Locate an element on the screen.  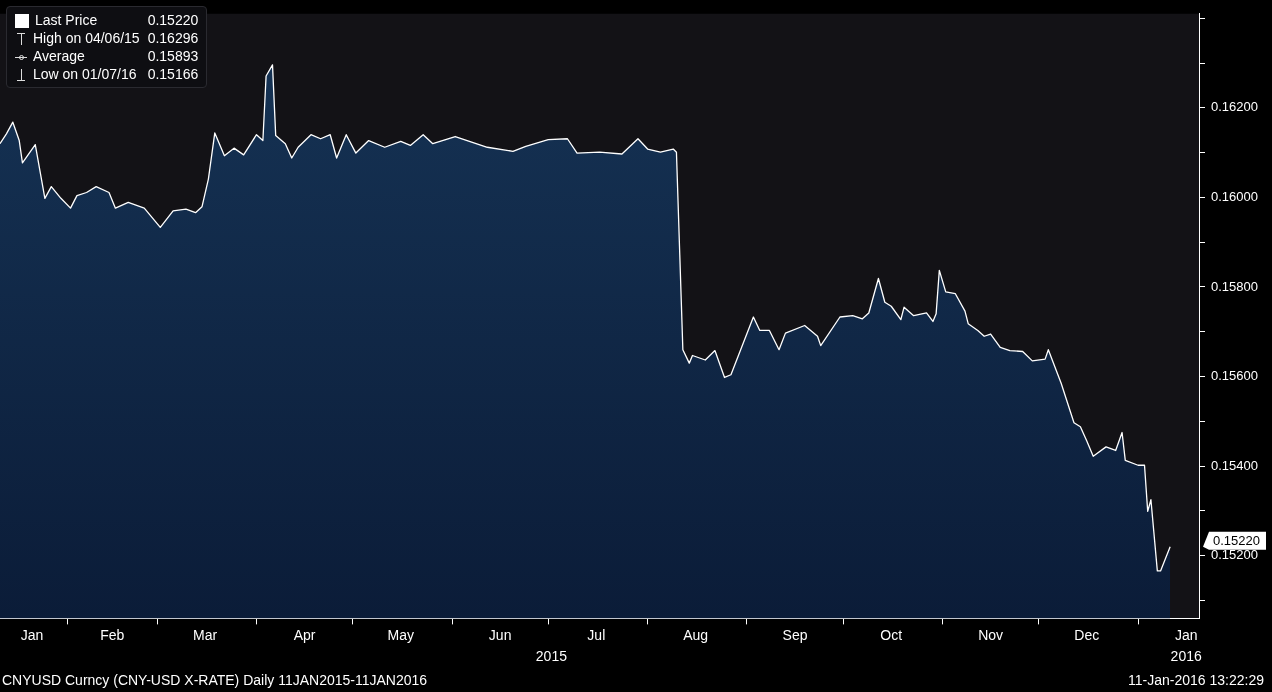
x-tick-label: May is located at coordinates (400, 634).